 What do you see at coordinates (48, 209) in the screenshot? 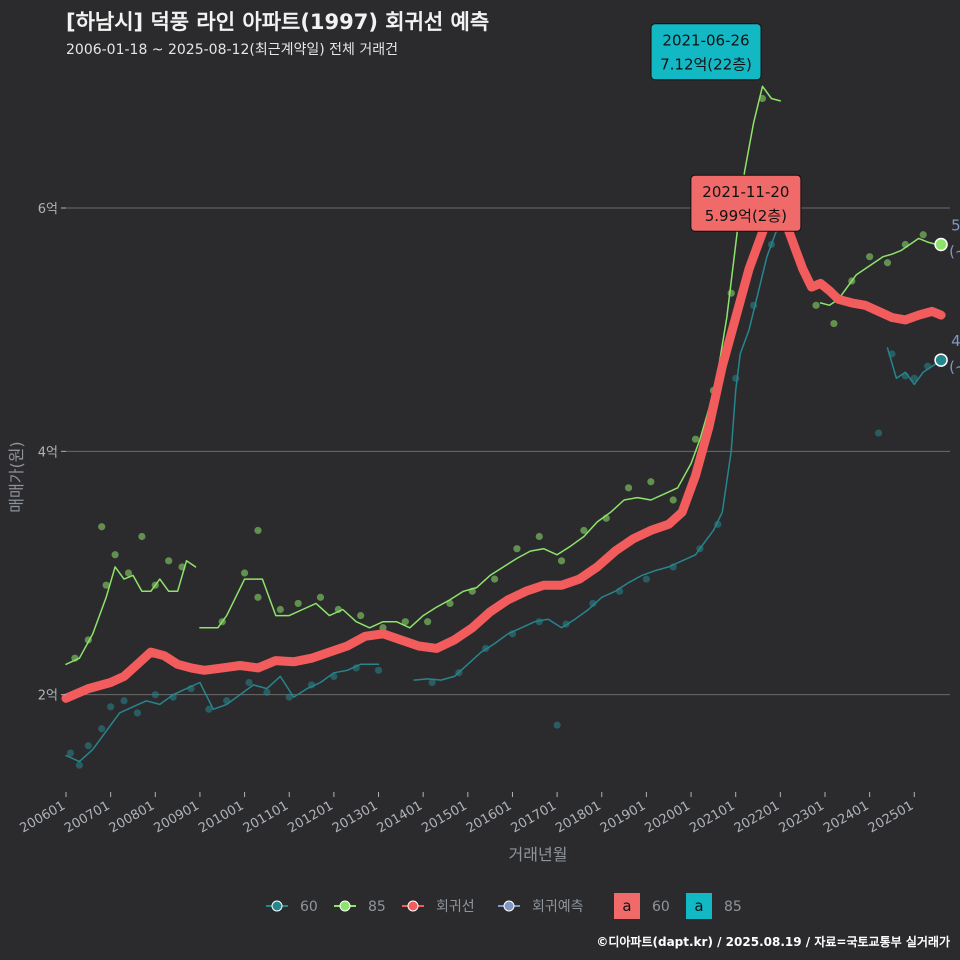
I see `y-tick-label: 6억` at bounding box center [48, 209].